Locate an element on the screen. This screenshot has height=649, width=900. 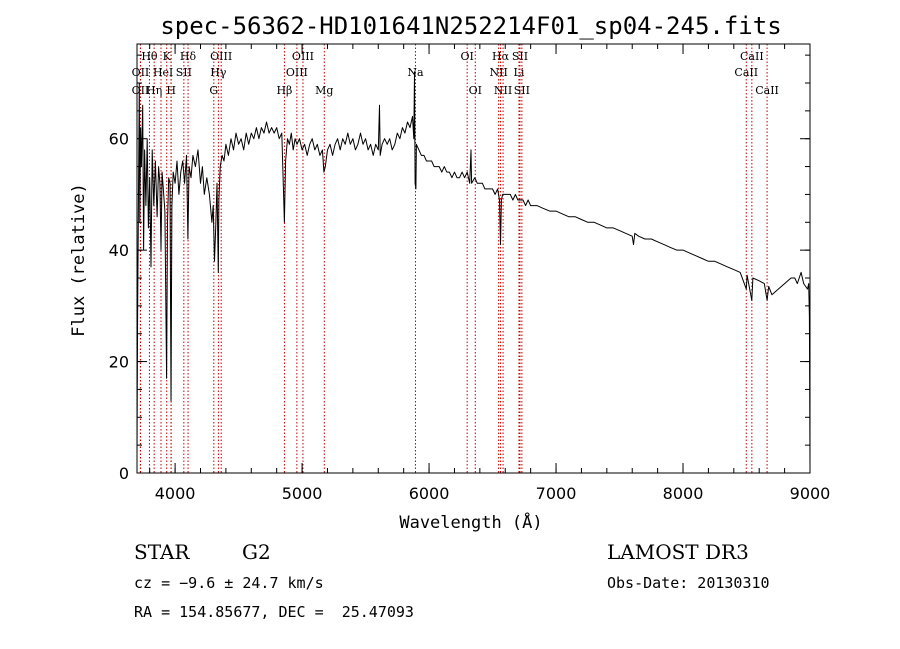
marker-label-24: Li is located at coordinates (519, 72).